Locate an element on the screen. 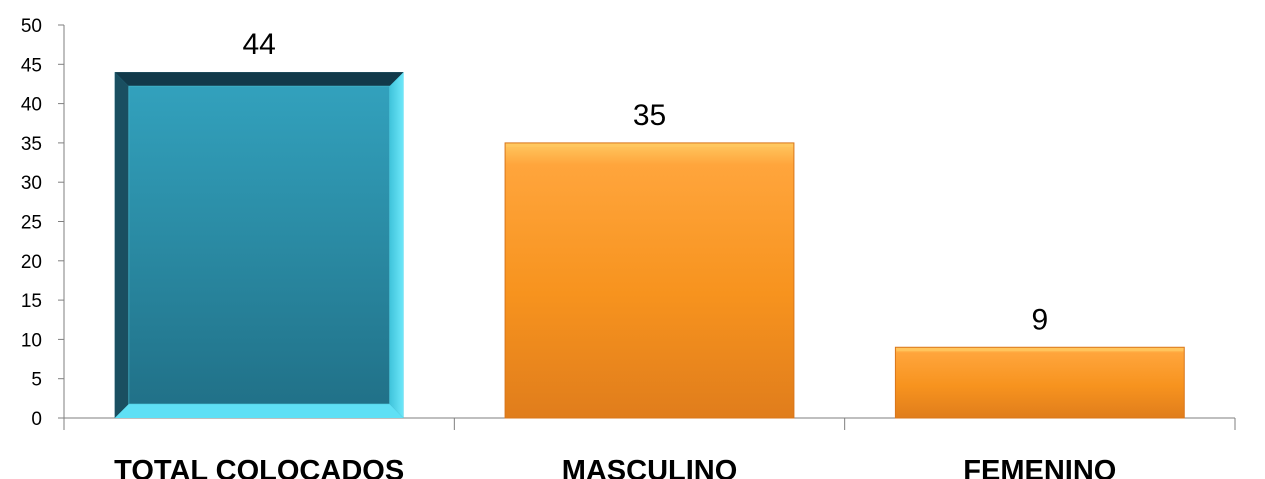 The width and height of the screenshot is (1265, 479). y-tick-label: 15 is located at coordinates (31, 301).